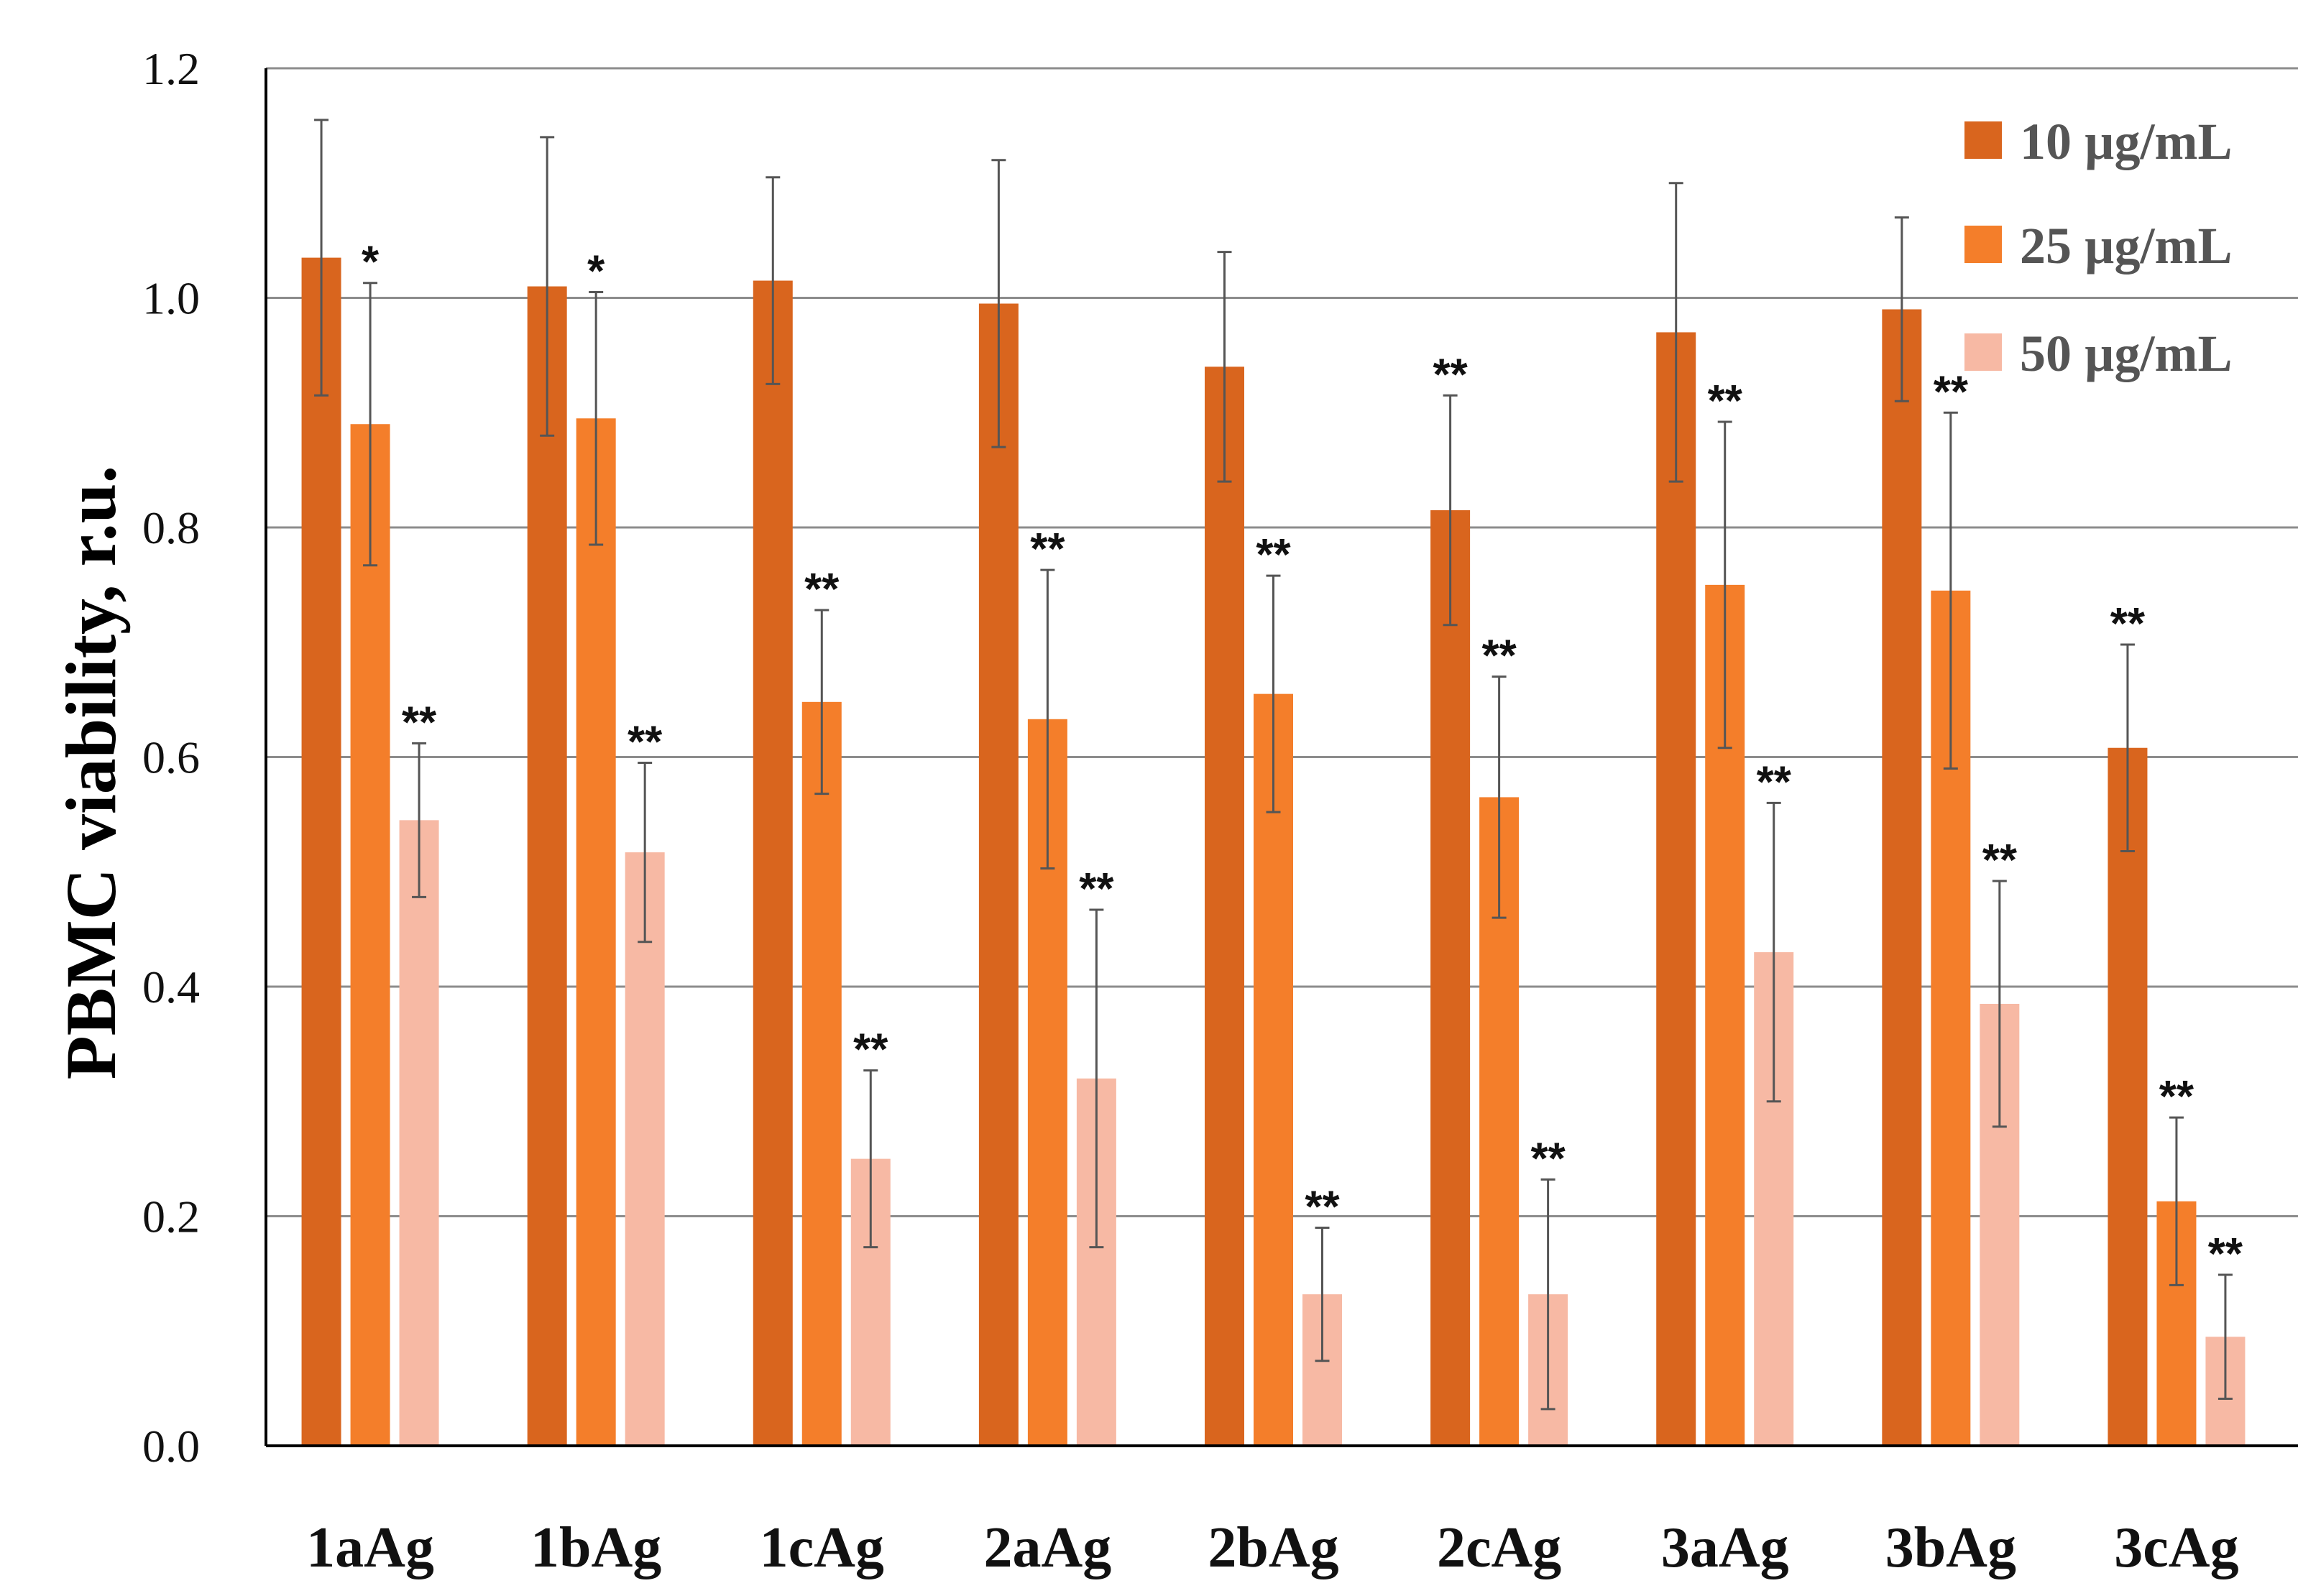 The width and height of the screenshot is (2298, 1596). I want to click on y-tick-labels: 0.0 0.2 0.4 0.6 0.8 1.0 1.2, so click(171, 757).